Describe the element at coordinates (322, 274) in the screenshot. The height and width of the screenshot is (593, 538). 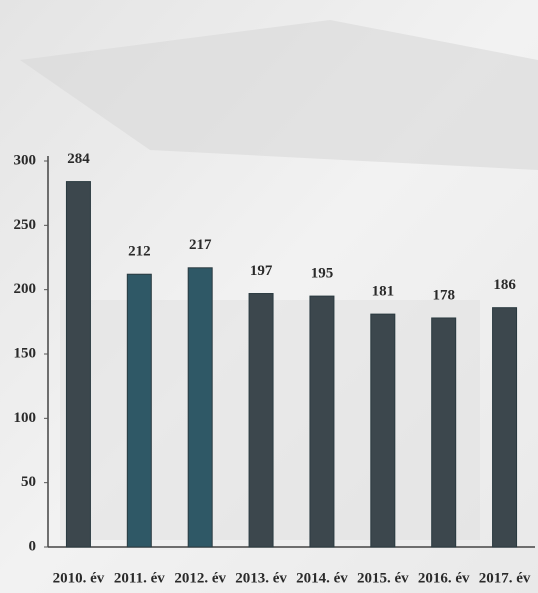
I see `value-label: 195` at that location.